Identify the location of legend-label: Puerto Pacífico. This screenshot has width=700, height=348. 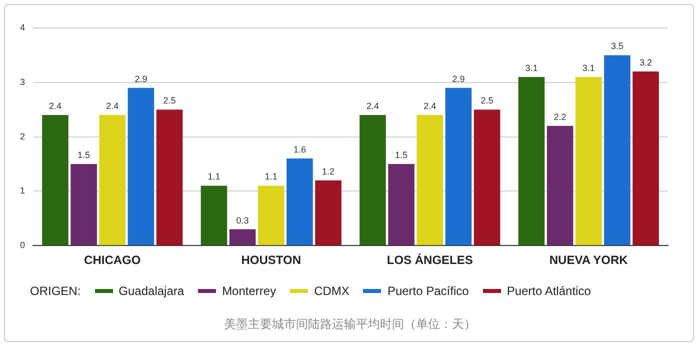
(428, 291).